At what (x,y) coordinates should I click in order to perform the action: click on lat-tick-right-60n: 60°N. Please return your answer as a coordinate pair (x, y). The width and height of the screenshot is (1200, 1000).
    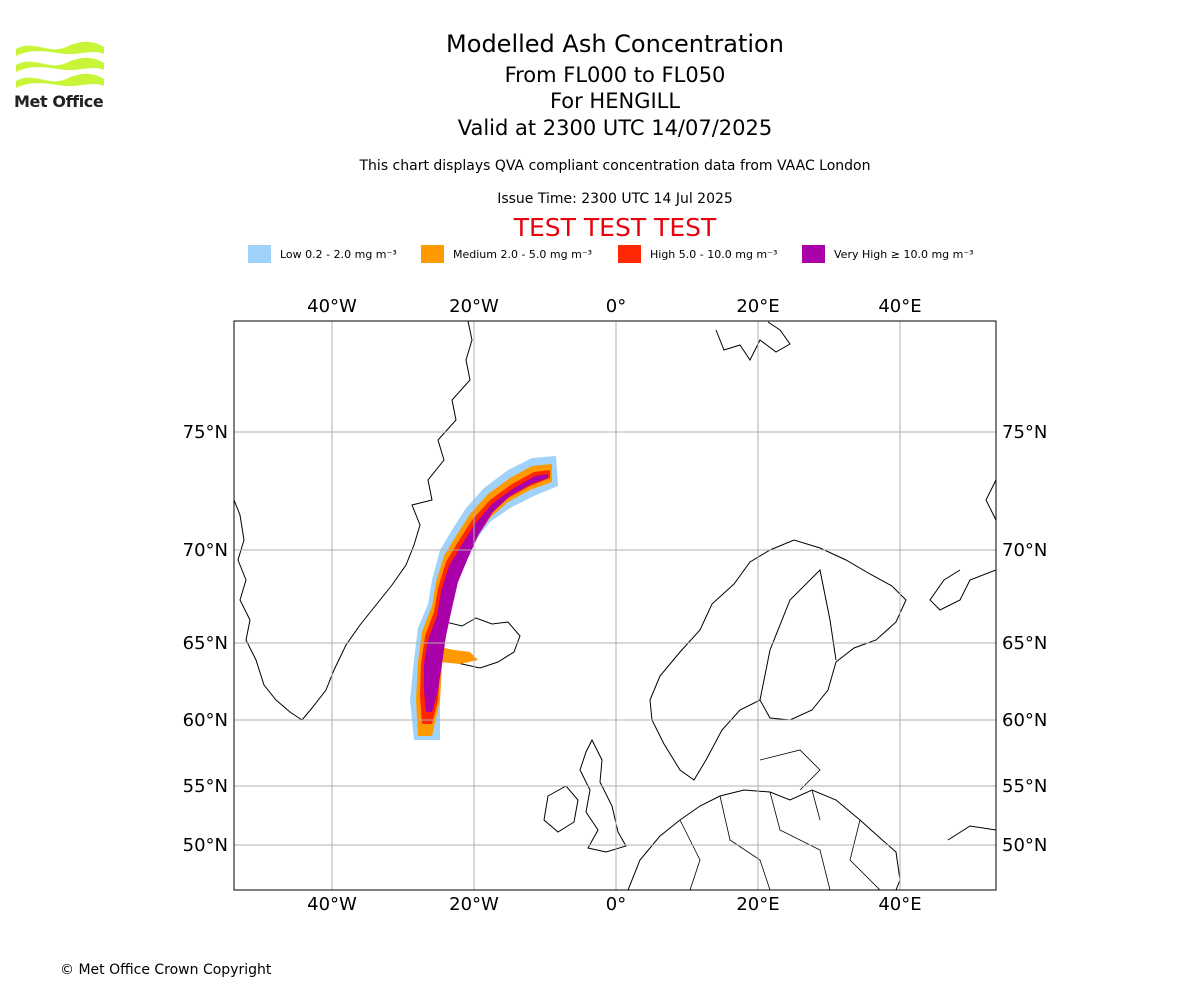
    Looking at the image, I should click on (1024, 720).